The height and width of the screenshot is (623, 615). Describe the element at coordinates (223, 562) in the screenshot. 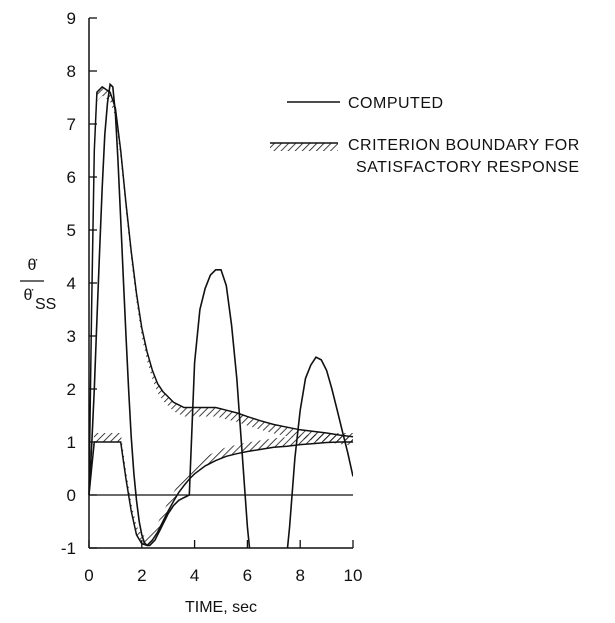

I see `x-ticks: 0 2 4 6 8 10` at that location.